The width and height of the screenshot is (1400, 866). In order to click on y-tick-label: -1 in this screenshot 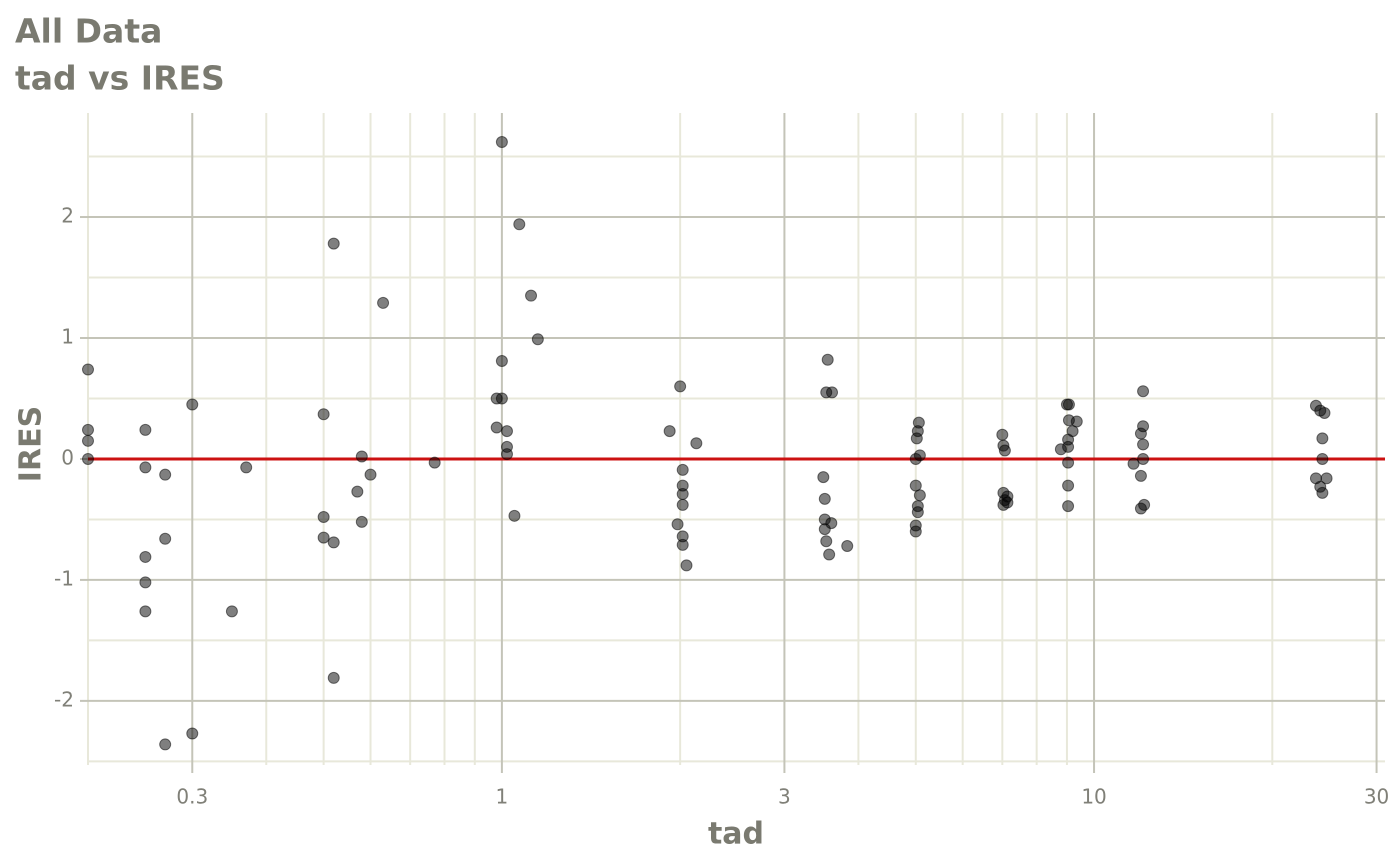, I will do `click(64, 578)`.